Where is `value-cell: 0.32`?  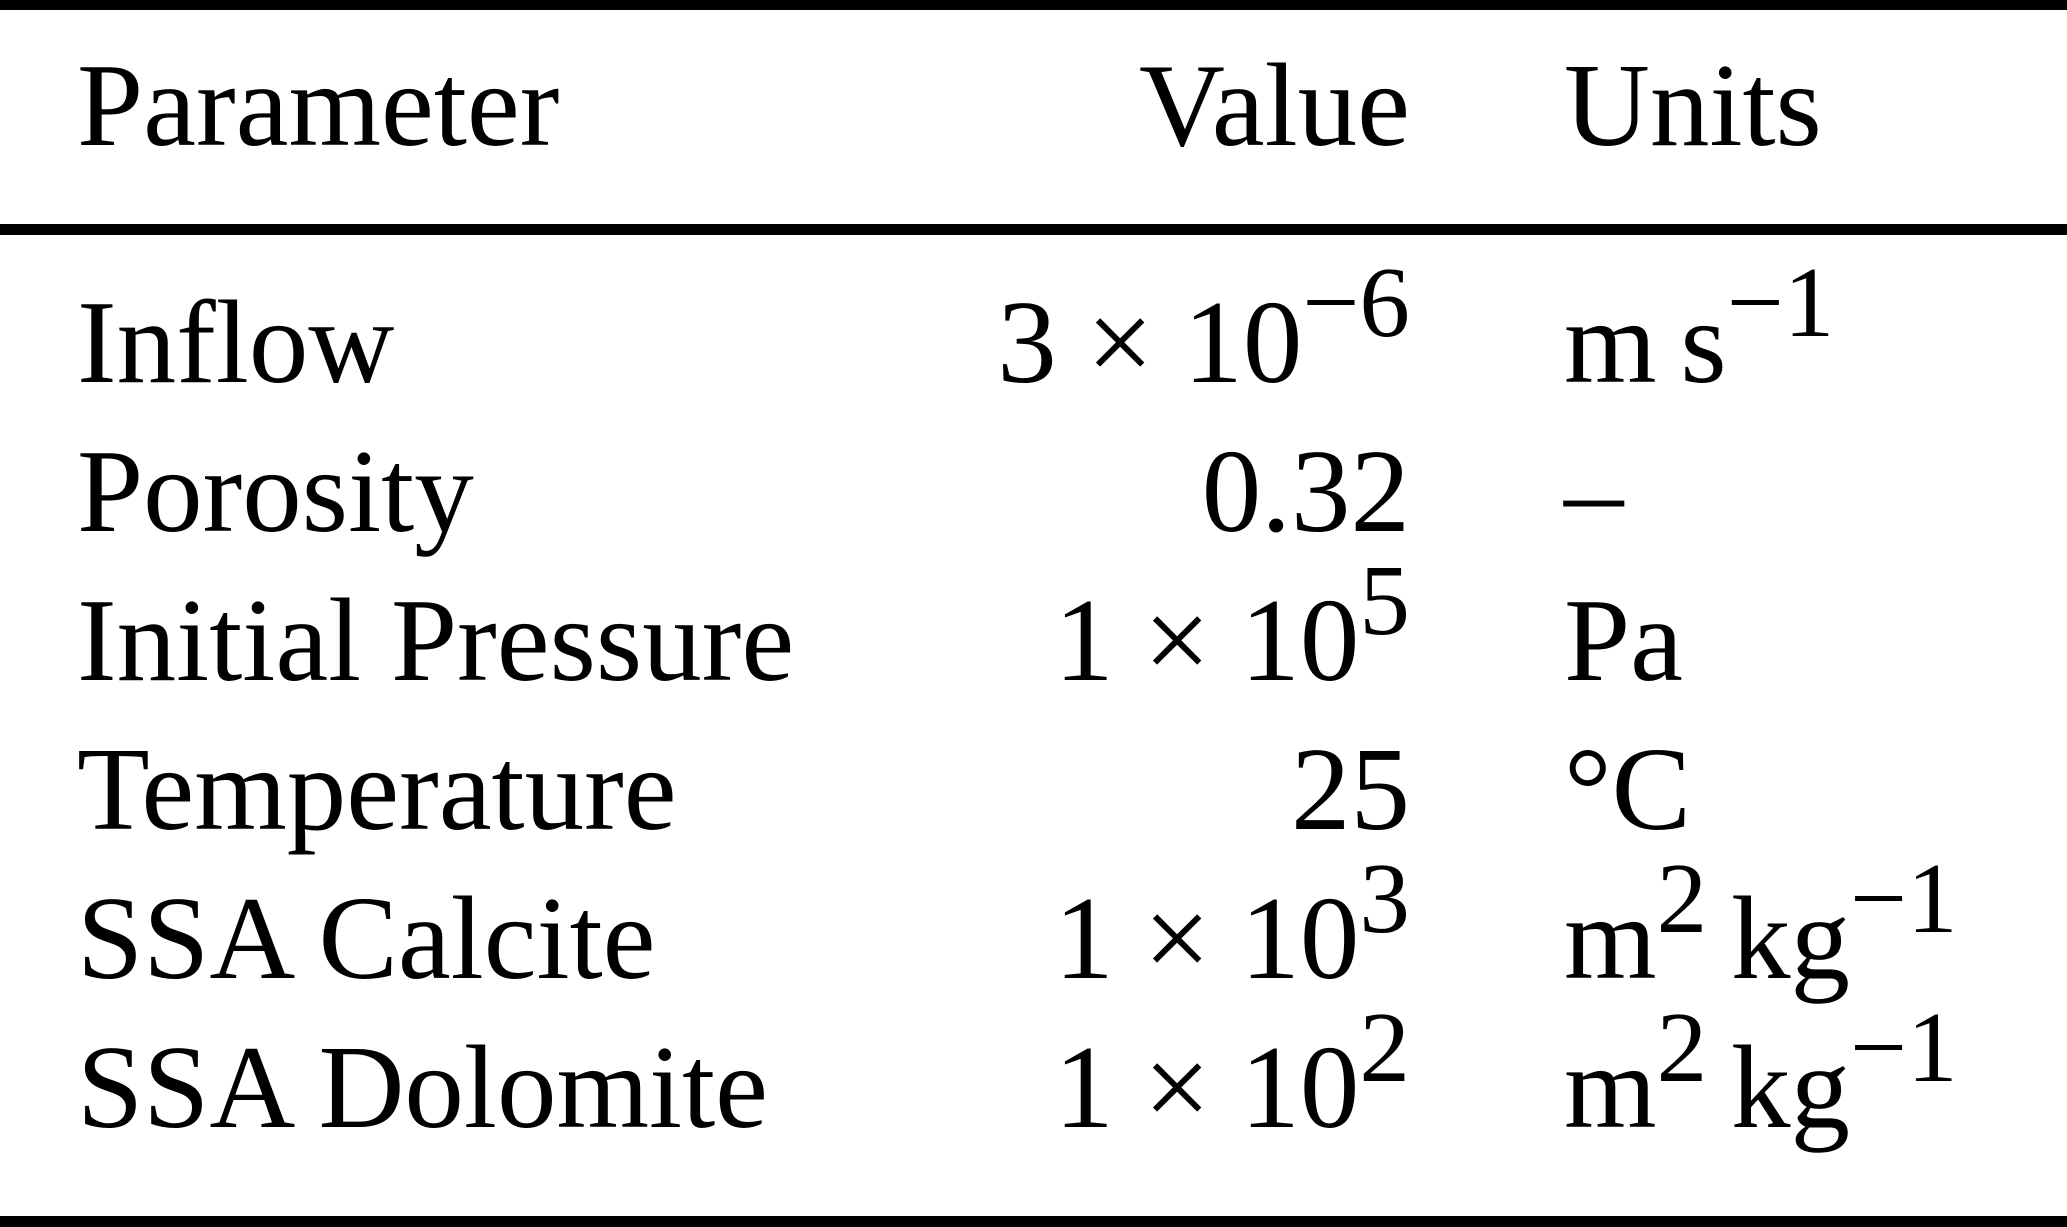 value-cell: 0.32 is located at coordinates (1305, 491).